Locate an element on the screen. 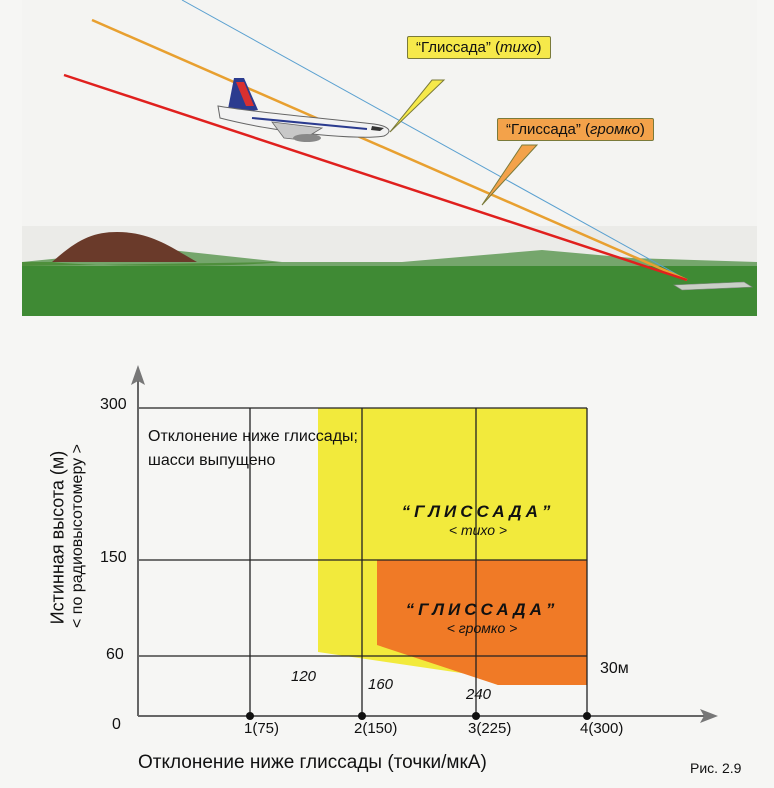  zone-loud-area is located at coordinates (482, 622).